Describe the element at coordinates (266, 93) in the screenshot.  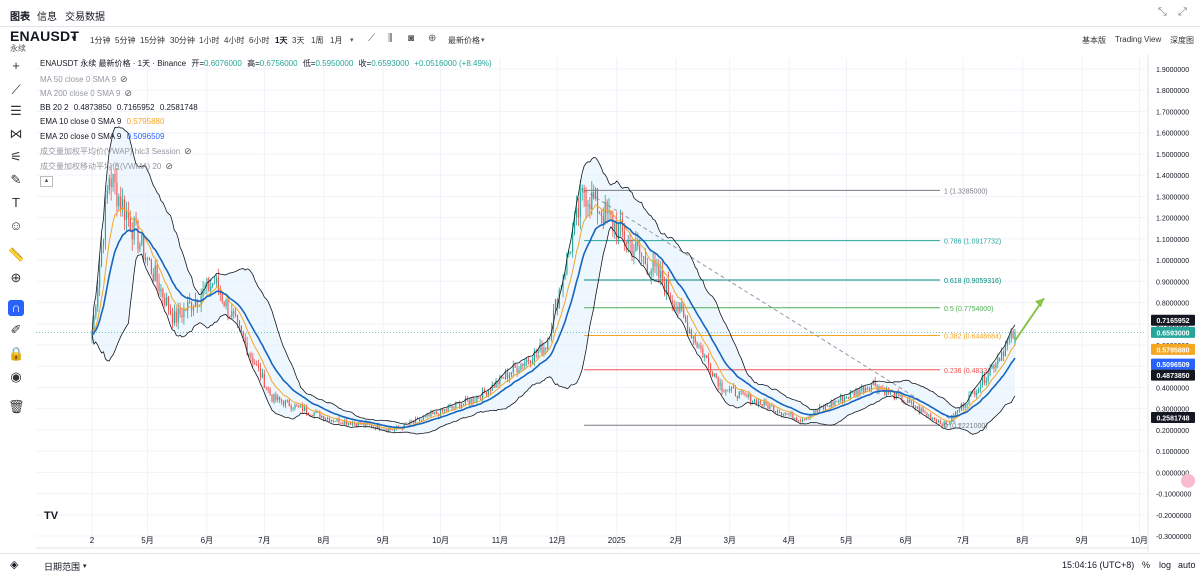
I see `legend-ma200: MA 200 close 0 SMA 9 ⊘` at that location.